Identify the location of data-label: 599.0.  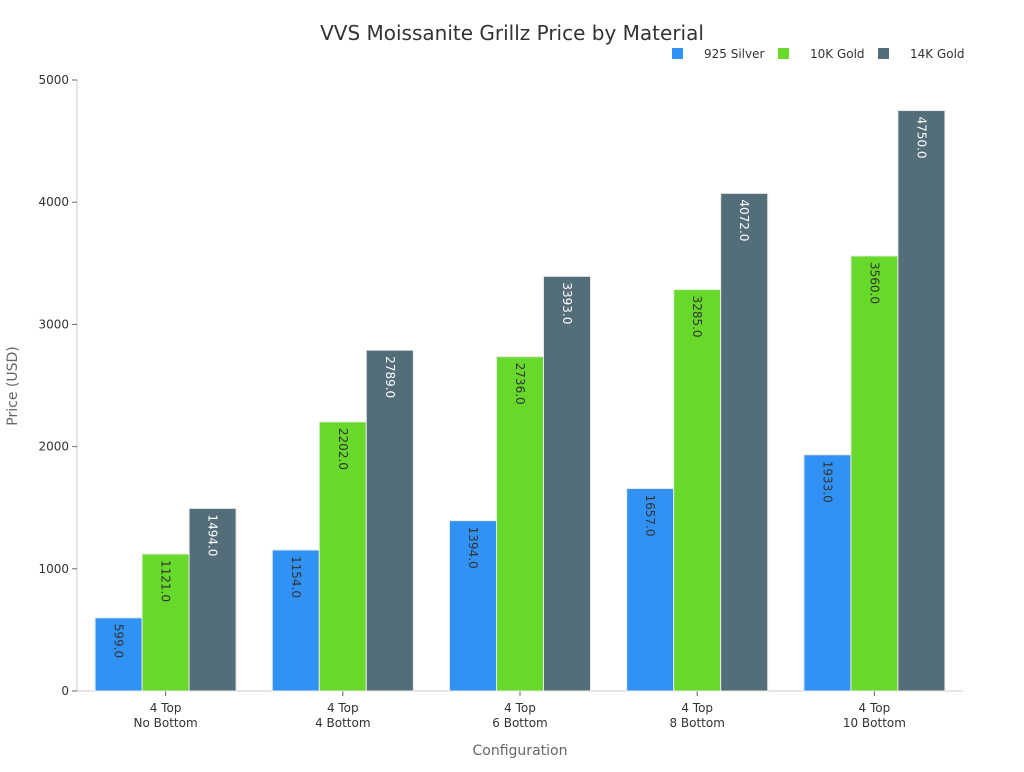
(119, 641).